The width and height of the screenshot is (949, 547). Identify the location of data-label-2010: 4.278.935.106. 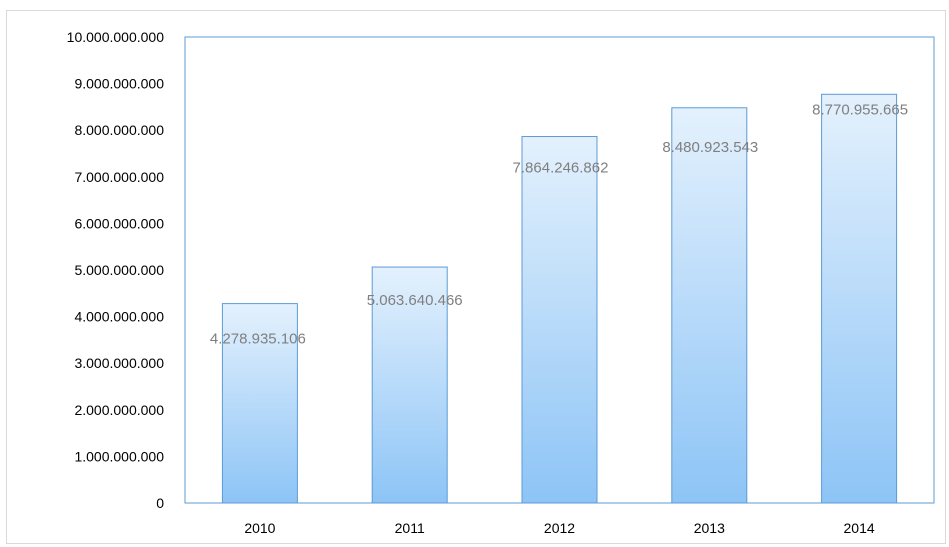
(258, 339).